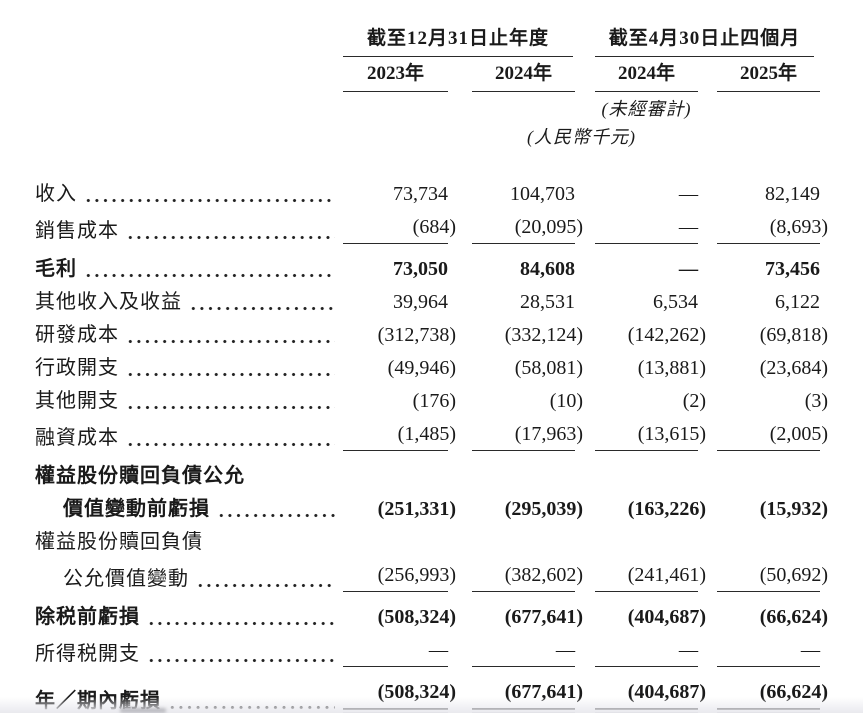 Image resolution: width=863 pixels, height=713 pixels. I want to click on cell-value-text: (66,624), so click(794, 692).